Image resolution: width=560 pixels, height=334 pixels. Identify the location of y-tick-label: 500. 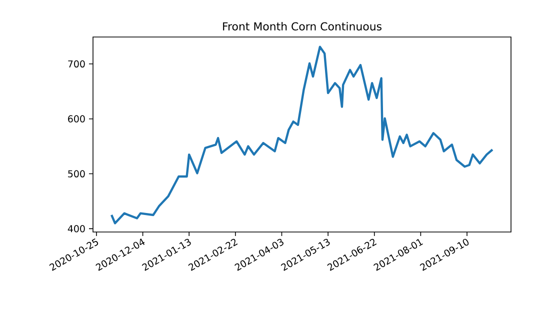
(76, 174).